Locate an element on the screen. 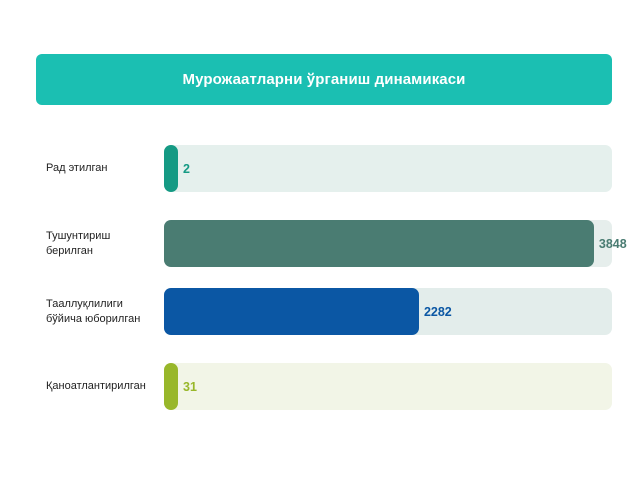 The image size is (641, 486). category-label-line: Қаноатлантирилган is located at coordinates (96, 386).